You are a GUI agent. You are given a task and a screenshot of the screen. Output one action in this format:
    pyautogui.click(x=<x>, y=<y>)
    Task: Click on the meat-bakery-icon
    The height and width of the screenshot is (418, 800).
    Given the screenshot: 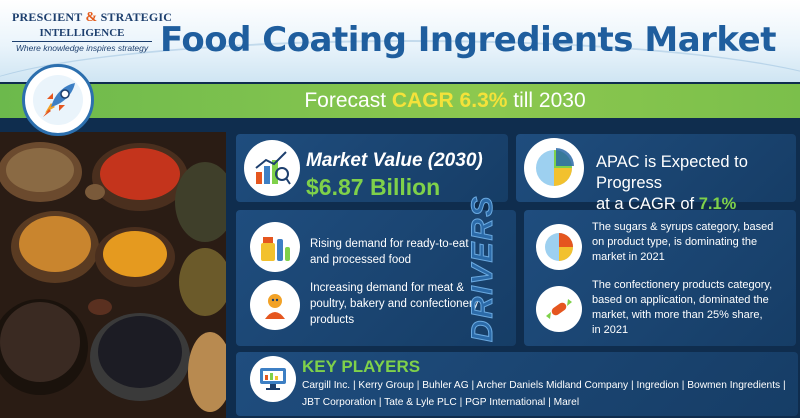 What is the action you would take?
    pyautogui.click(x=275, y=305)
    